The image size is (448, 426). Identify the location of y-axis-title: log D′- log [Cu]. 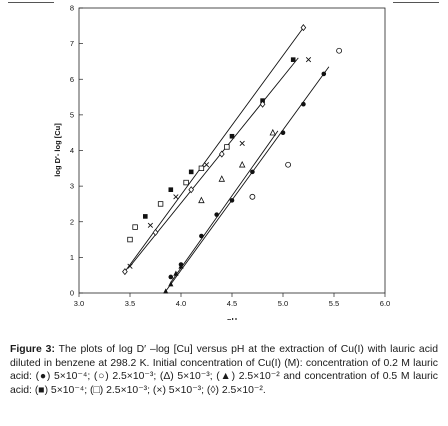
(57, 150).